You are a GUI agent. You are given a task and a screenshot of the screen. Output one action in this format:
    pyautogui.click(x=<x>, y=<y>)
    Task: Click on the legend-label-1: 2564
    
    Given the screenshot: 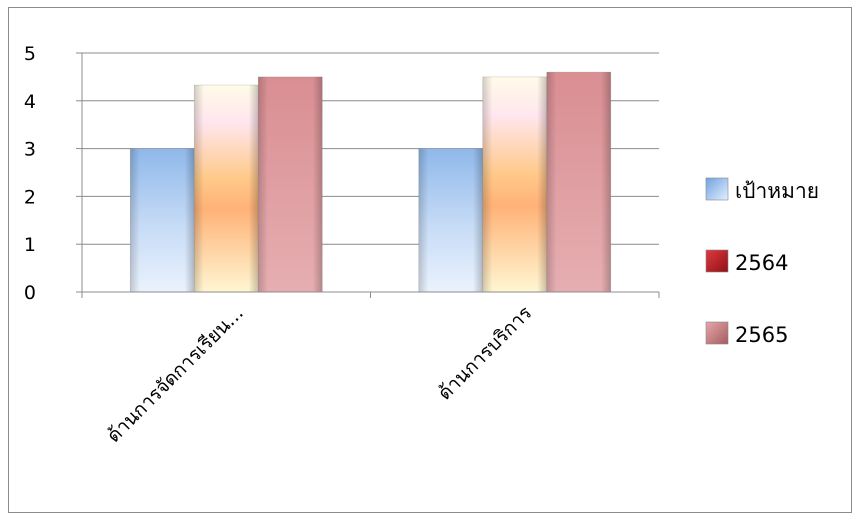 What is the action you would take?
    pyautogui.click(x=761, y=263)
    